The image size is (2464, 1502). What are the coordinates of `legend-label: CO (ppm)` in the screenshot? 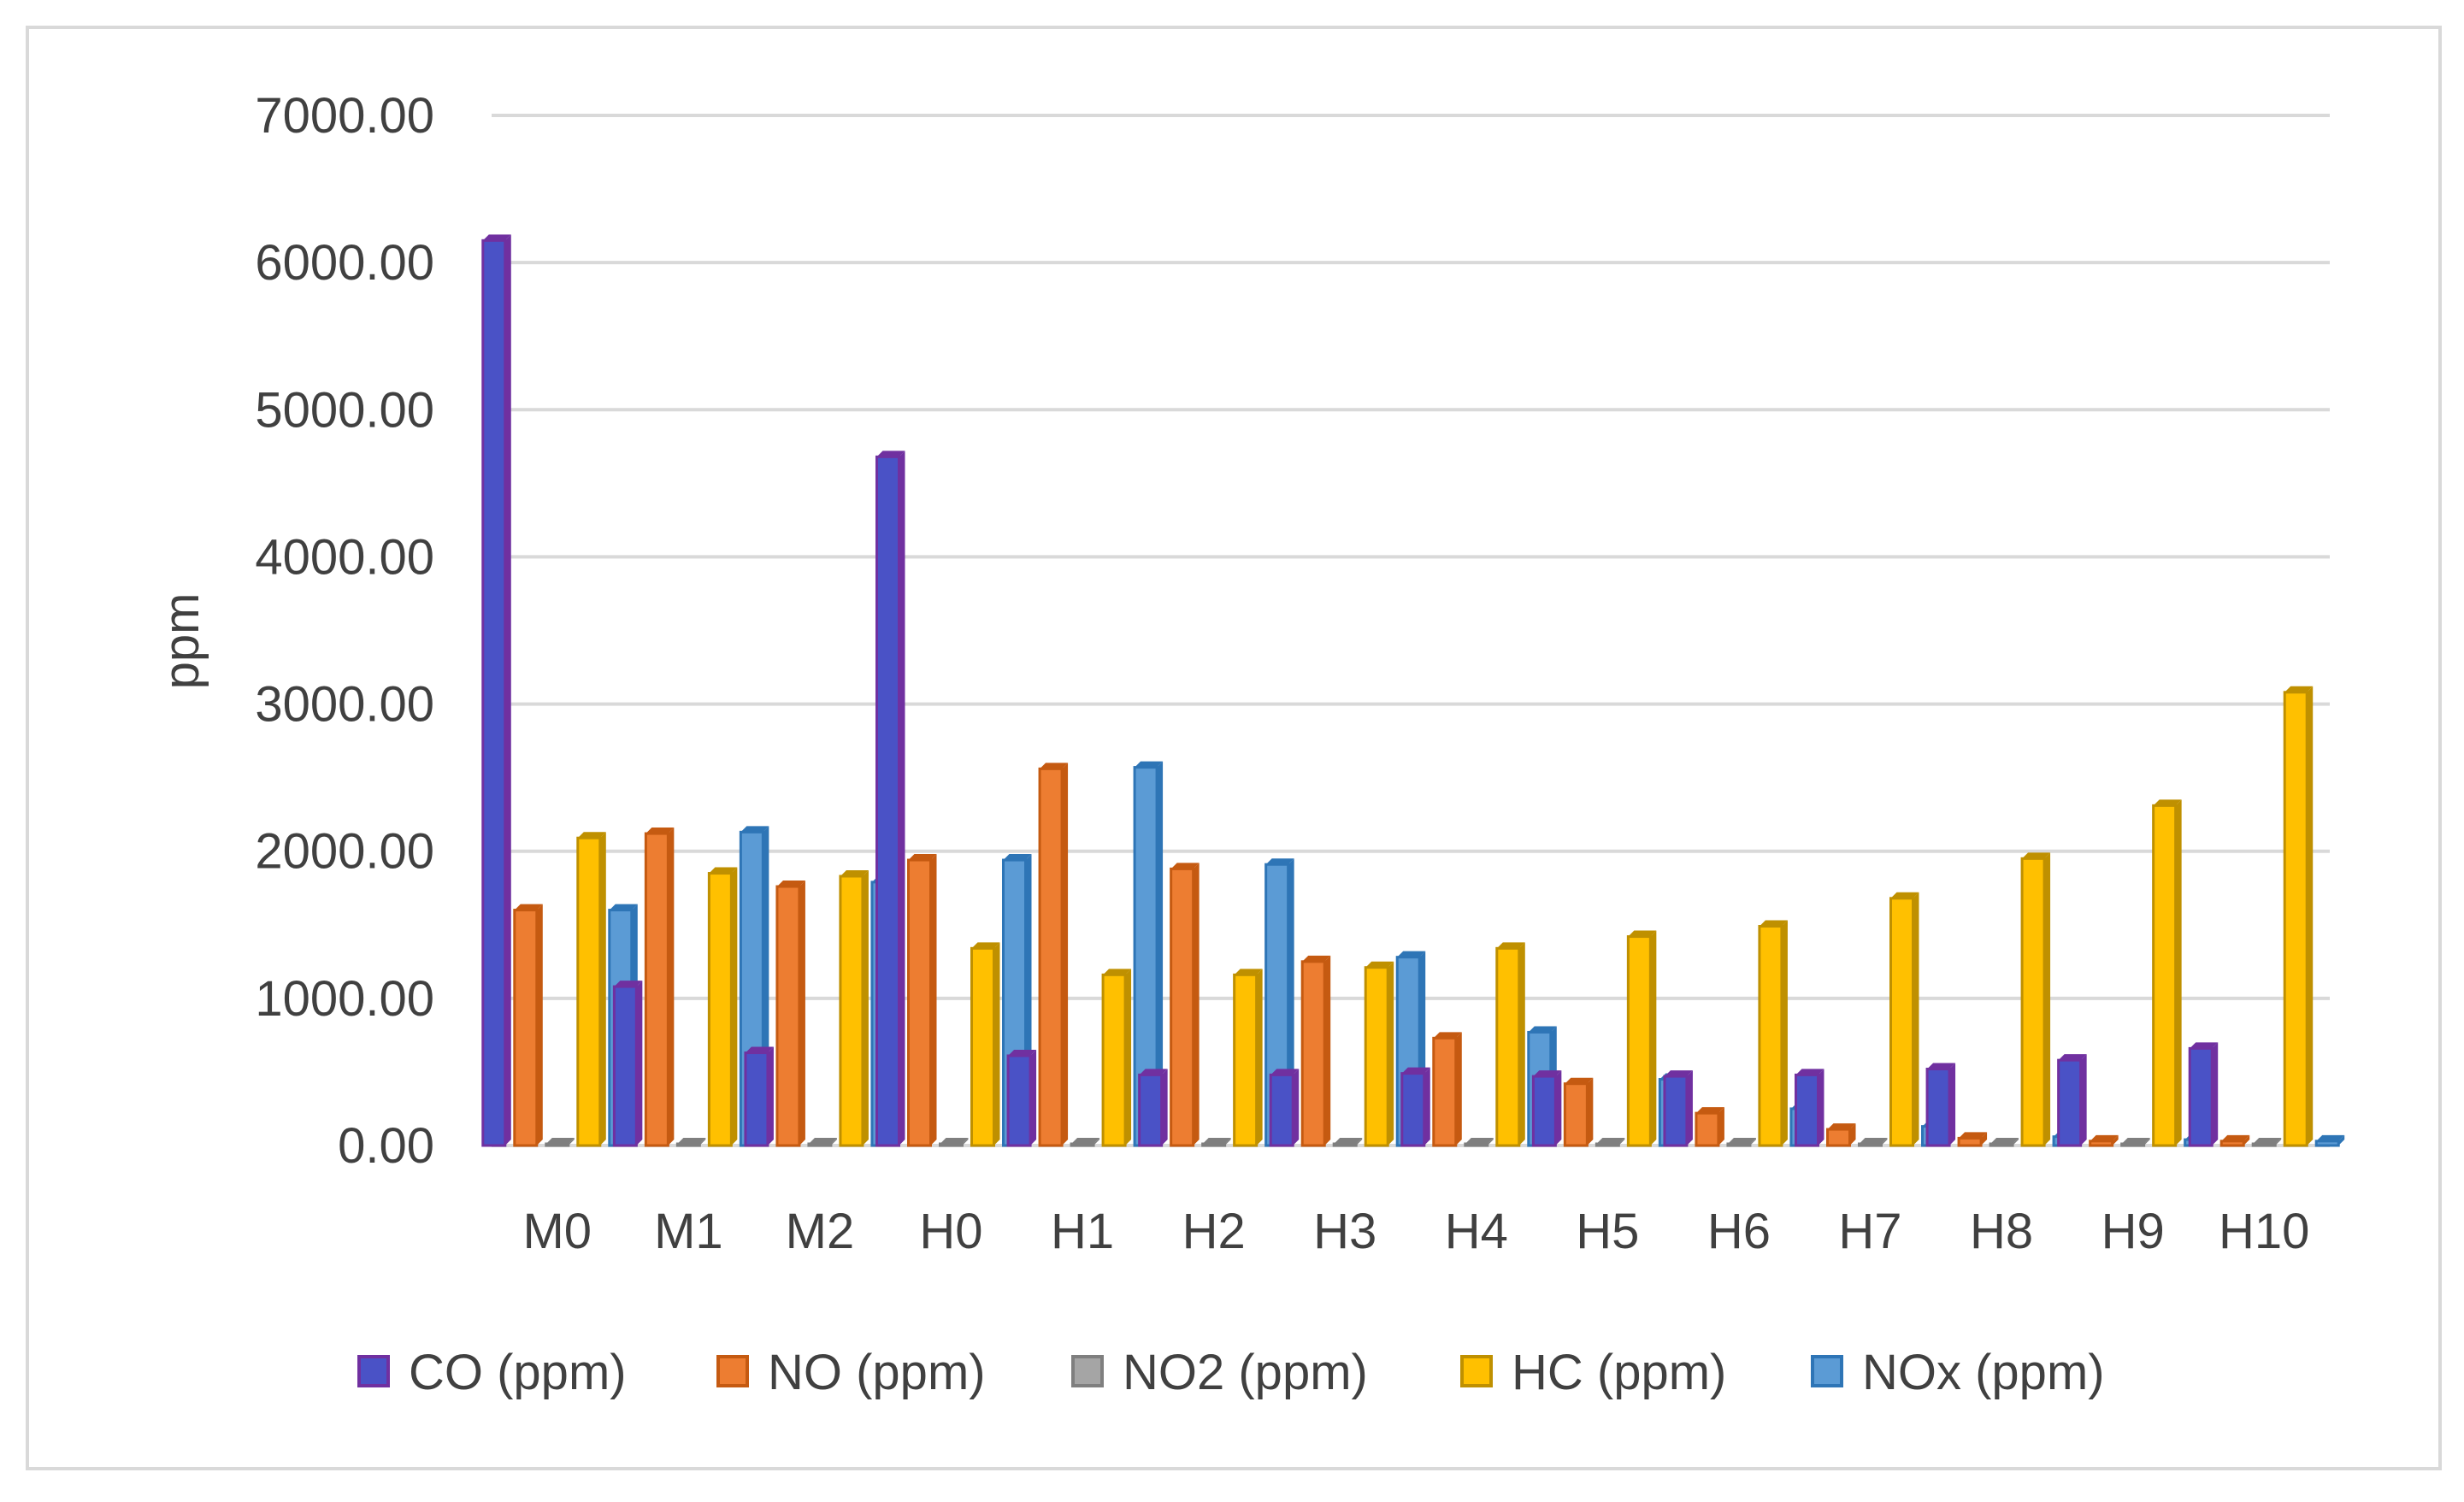 It's located at (518, 1372).